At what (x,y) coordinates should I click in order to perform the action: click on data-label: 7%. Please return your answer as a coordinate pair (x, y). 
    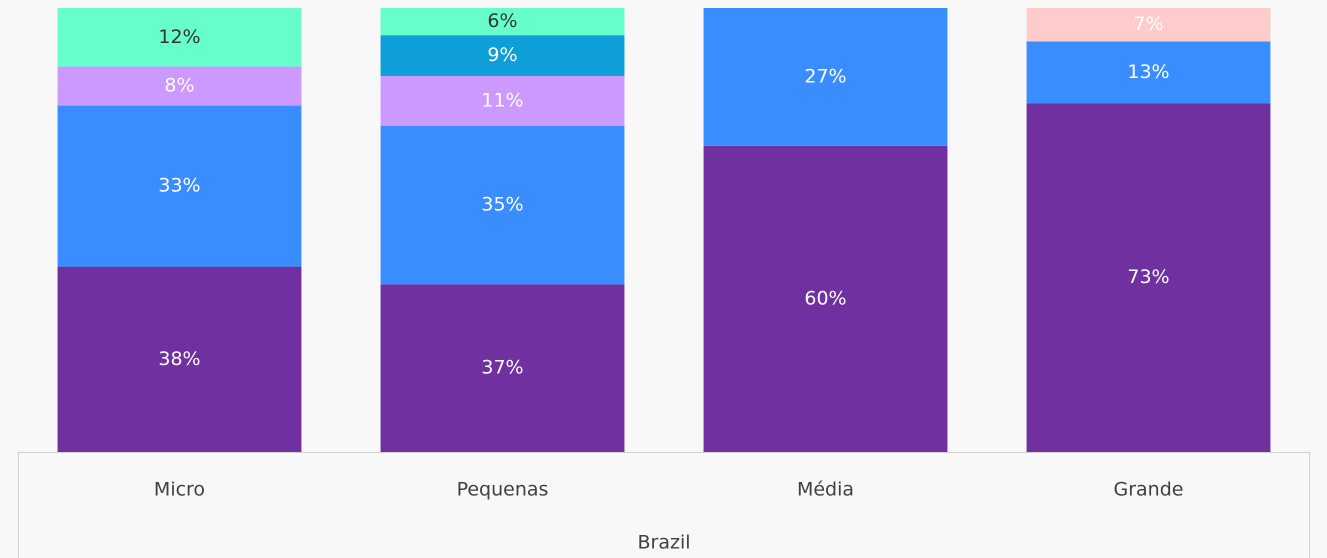
    Looking at the image, I should click on (1148, 24).